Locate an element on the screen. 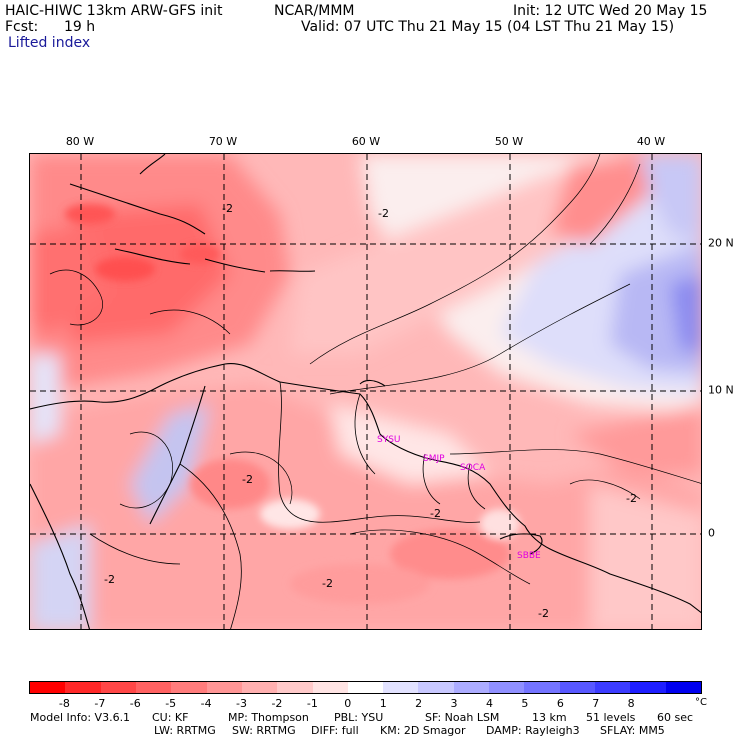 The height and width of the screenshot is (740, 740). footer-shortwave: SW: RRTMG is located at coordinates (264, 730).